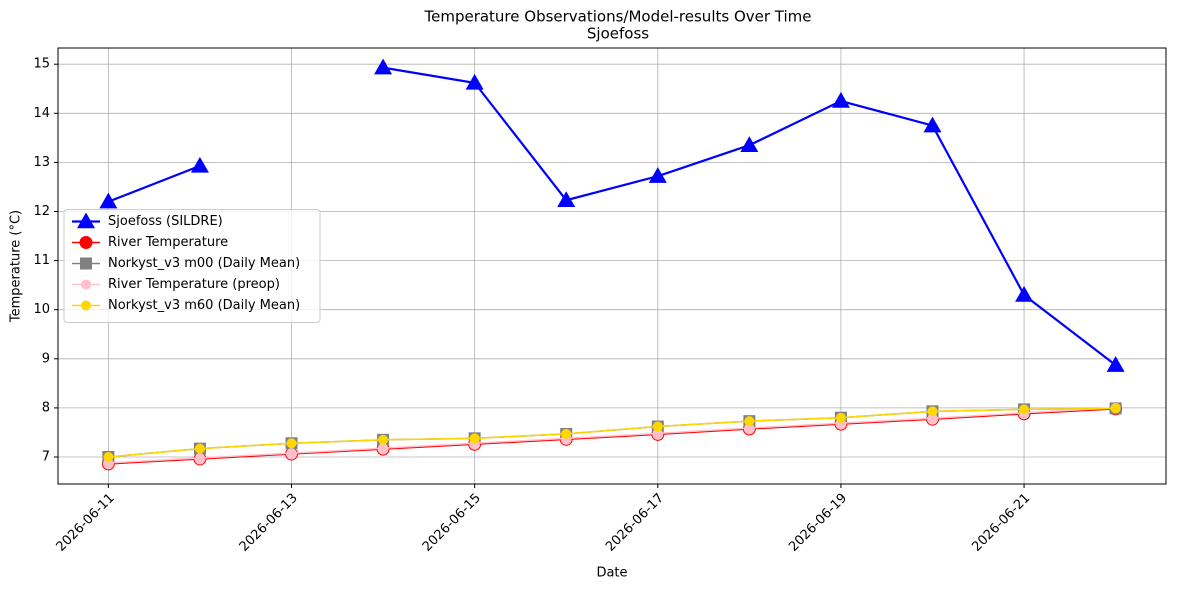 This screenshot has width=1189, height=594. What do you see at coordinates (165, 221) in the screenshot?
I see `legend-label: Sjoefoss (SILDRE)` at bounding box center [165, 221].